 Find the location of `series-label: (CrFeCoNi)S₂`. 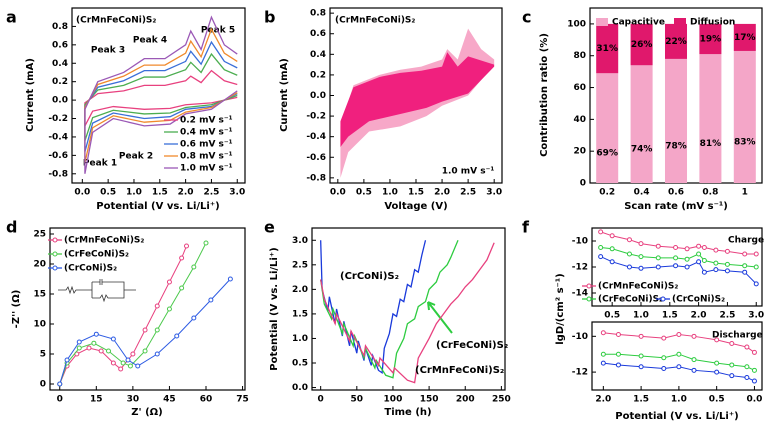

series-label: (CrFeCoNi)S₂ is located at coordinates (472, 345).